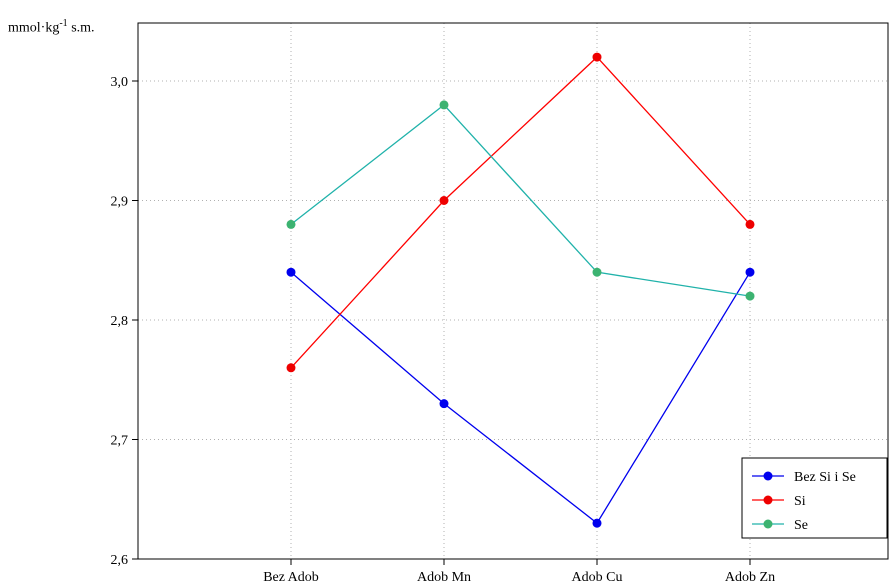 Image resolution: width=891 pixels, height=587 pixels. Describe the element at coordinates (750, 577) in the screenshot. I see `x-tick-label: Adob Zn` at that location.